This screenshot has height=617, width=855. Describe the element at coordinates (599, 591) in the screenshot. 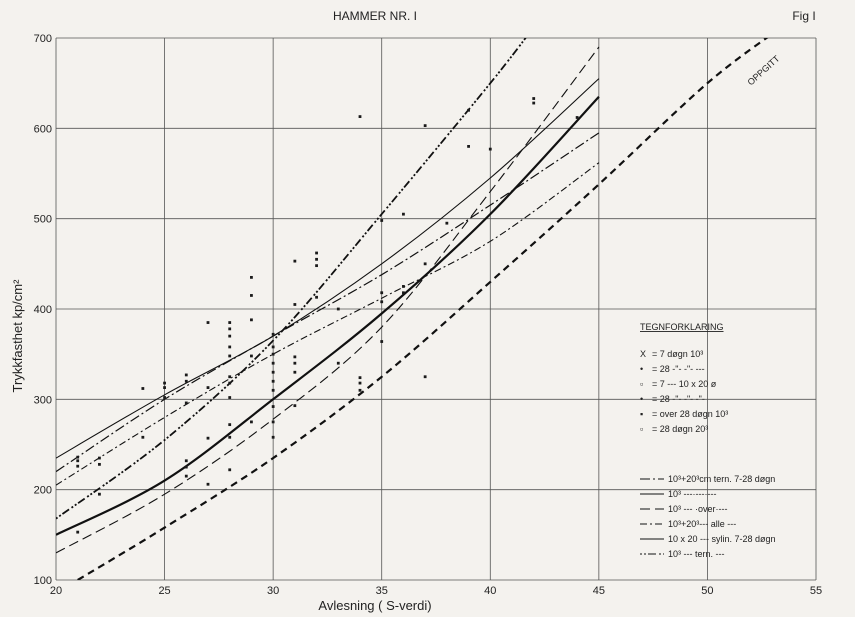

I see `x-tick-label: 45` at that location.